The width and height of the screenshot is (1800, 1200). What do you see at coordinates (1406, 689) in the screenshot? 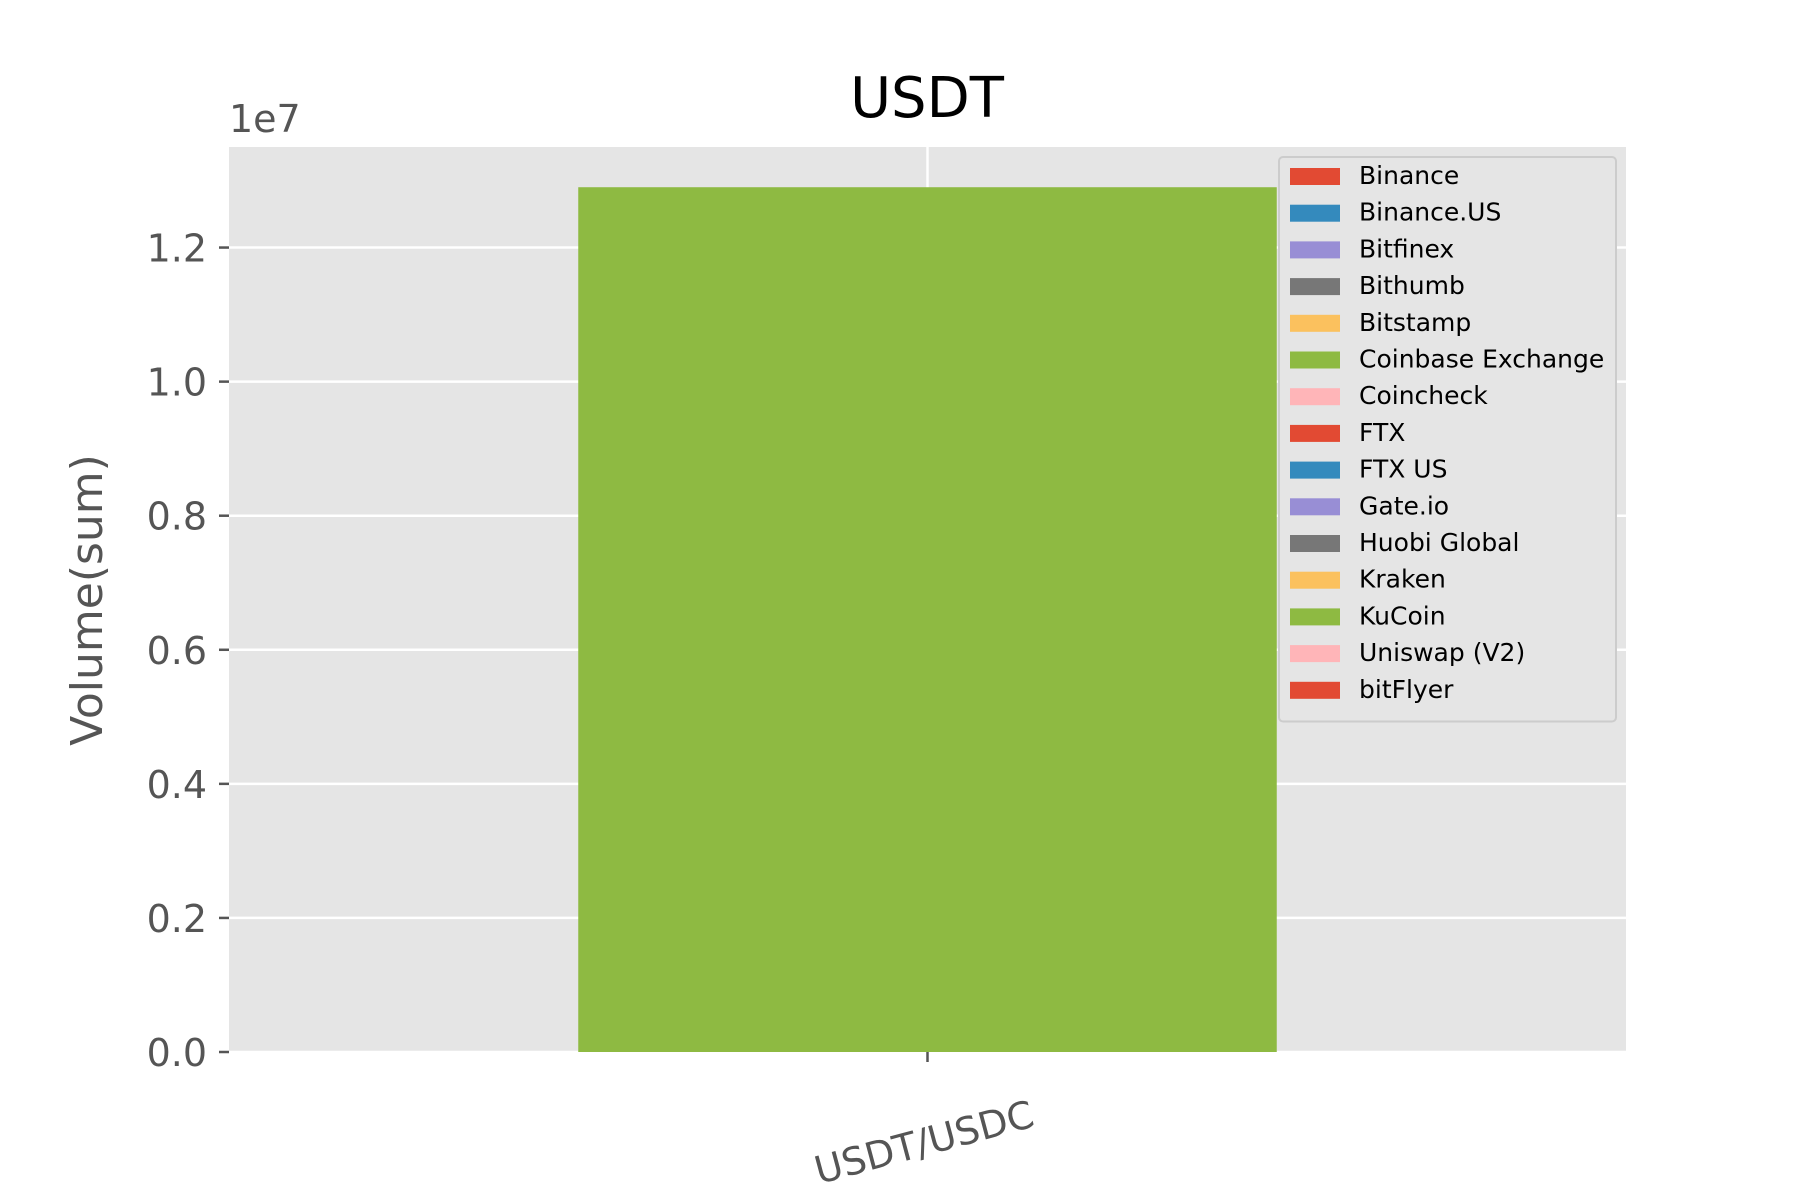
I see `legend-label: bitFlyer` at bounding box center [1406, 689].